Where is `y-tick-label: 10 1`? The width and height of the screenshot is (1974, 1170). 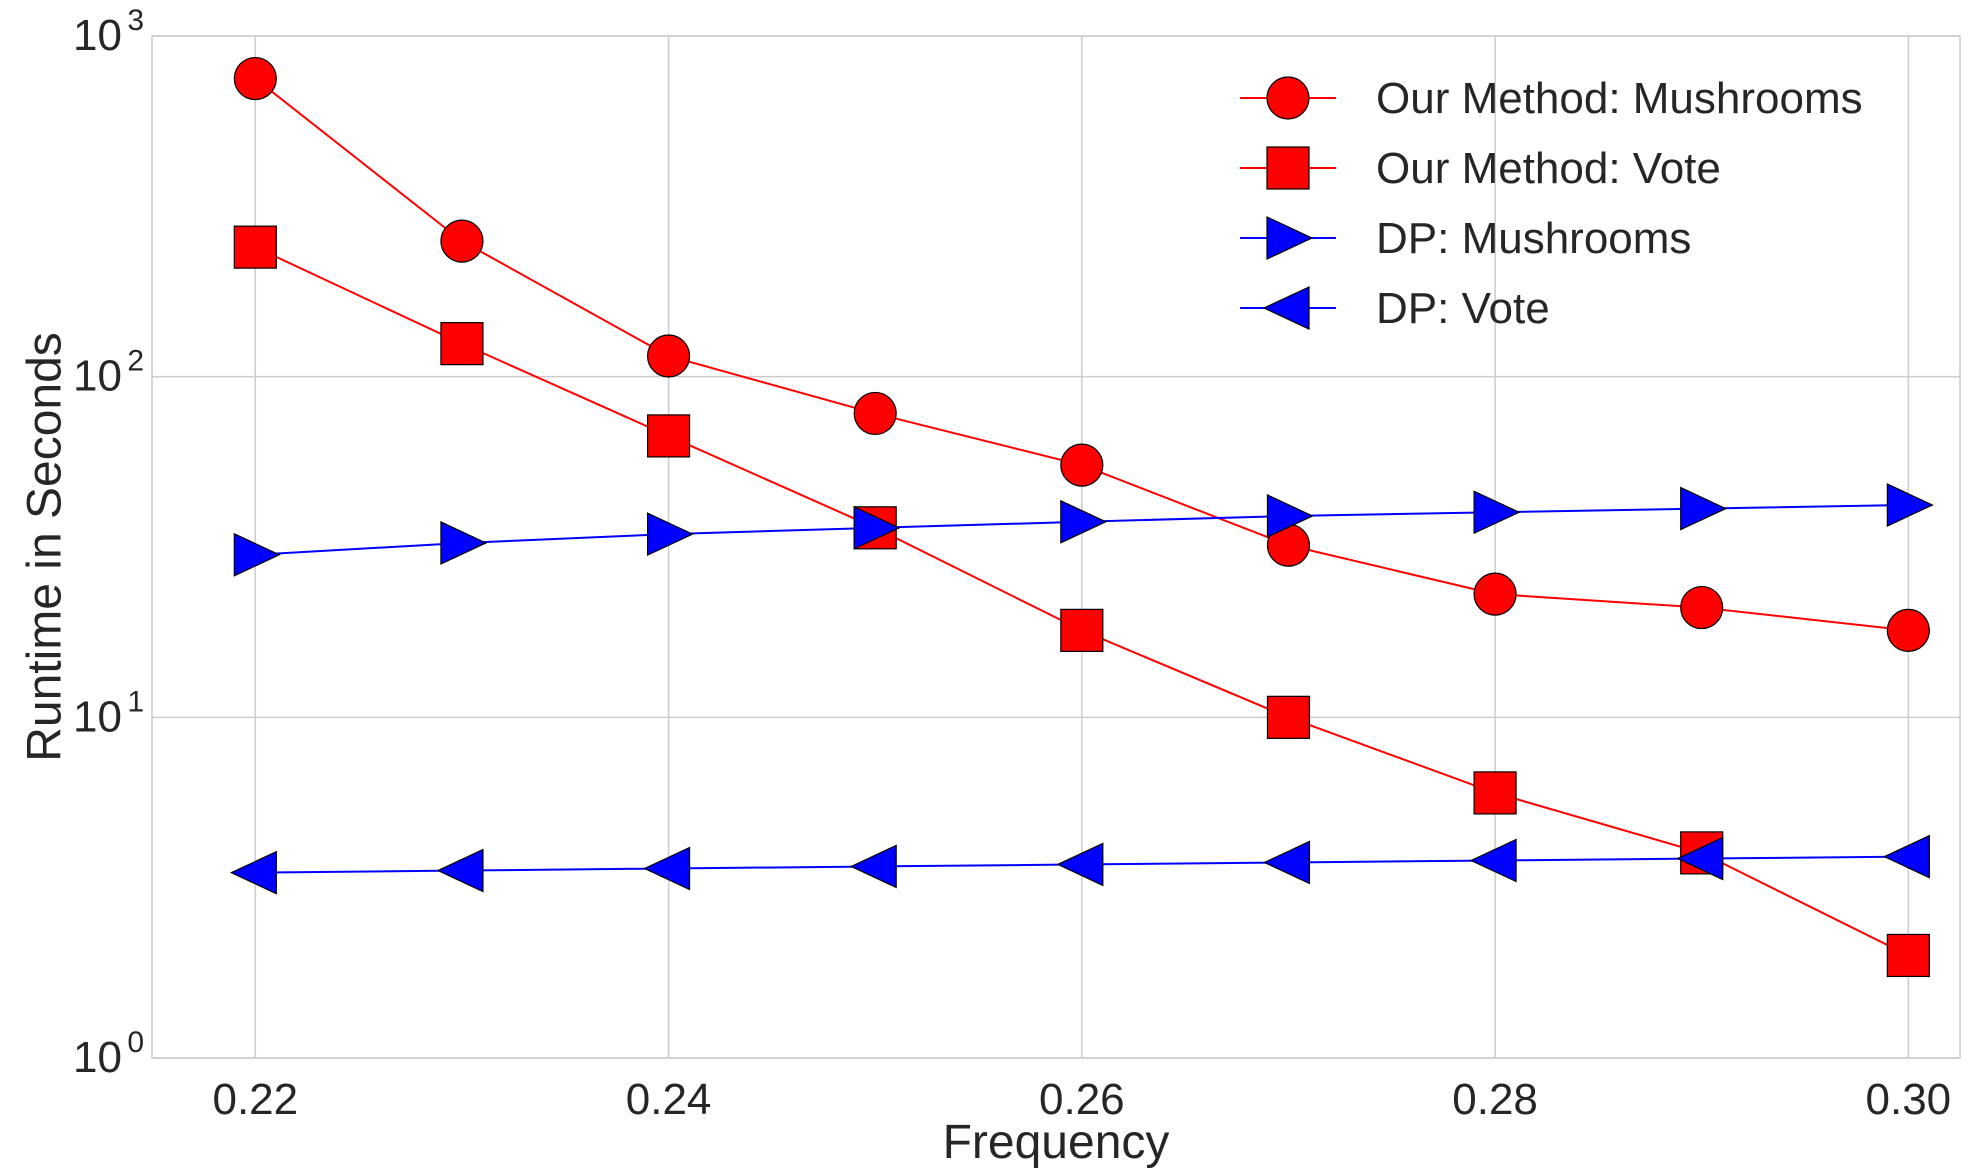
y-tick-label: 10 1 is located at coordinates (108, 713).